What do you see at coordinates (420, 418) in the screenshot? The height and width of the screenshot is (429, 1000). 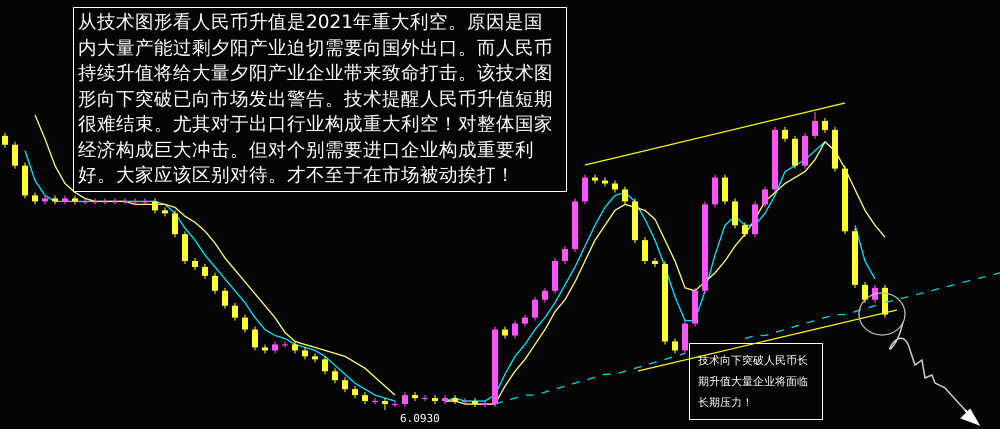 I see `text: 6.0930` at bounding box center [420, 418].